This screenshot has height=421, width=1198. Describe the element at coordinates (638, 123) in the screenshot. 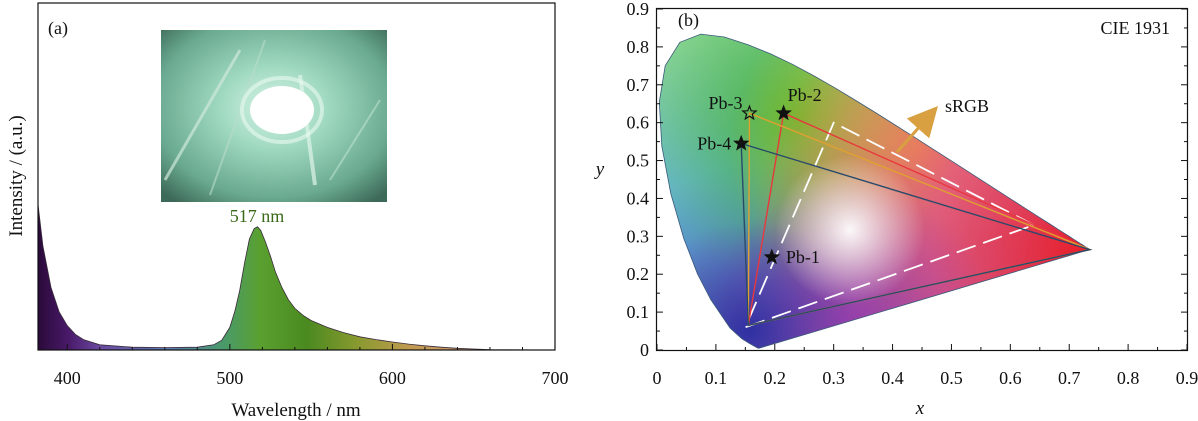

I see `cie-y-tick-label: 0.6` at that location.